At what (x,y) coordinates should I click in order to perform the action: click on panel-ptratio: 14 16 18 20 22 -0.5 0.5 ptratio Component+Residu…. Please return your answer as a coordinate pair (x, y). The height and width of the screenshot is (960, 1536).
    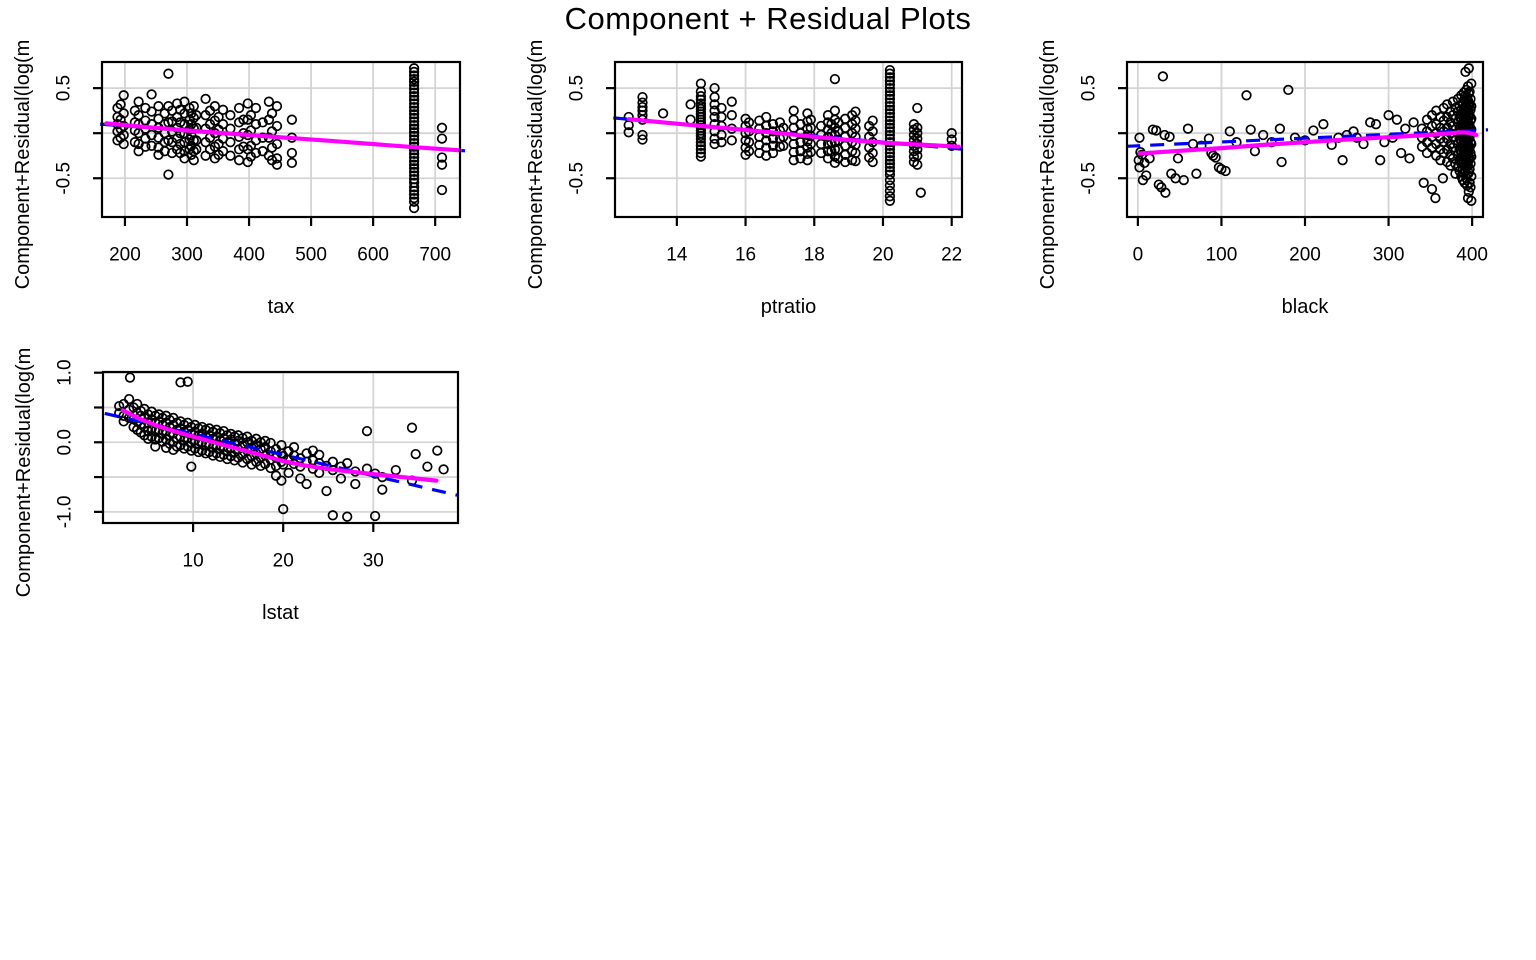
    Looking at the image, I should click on (748, 179).